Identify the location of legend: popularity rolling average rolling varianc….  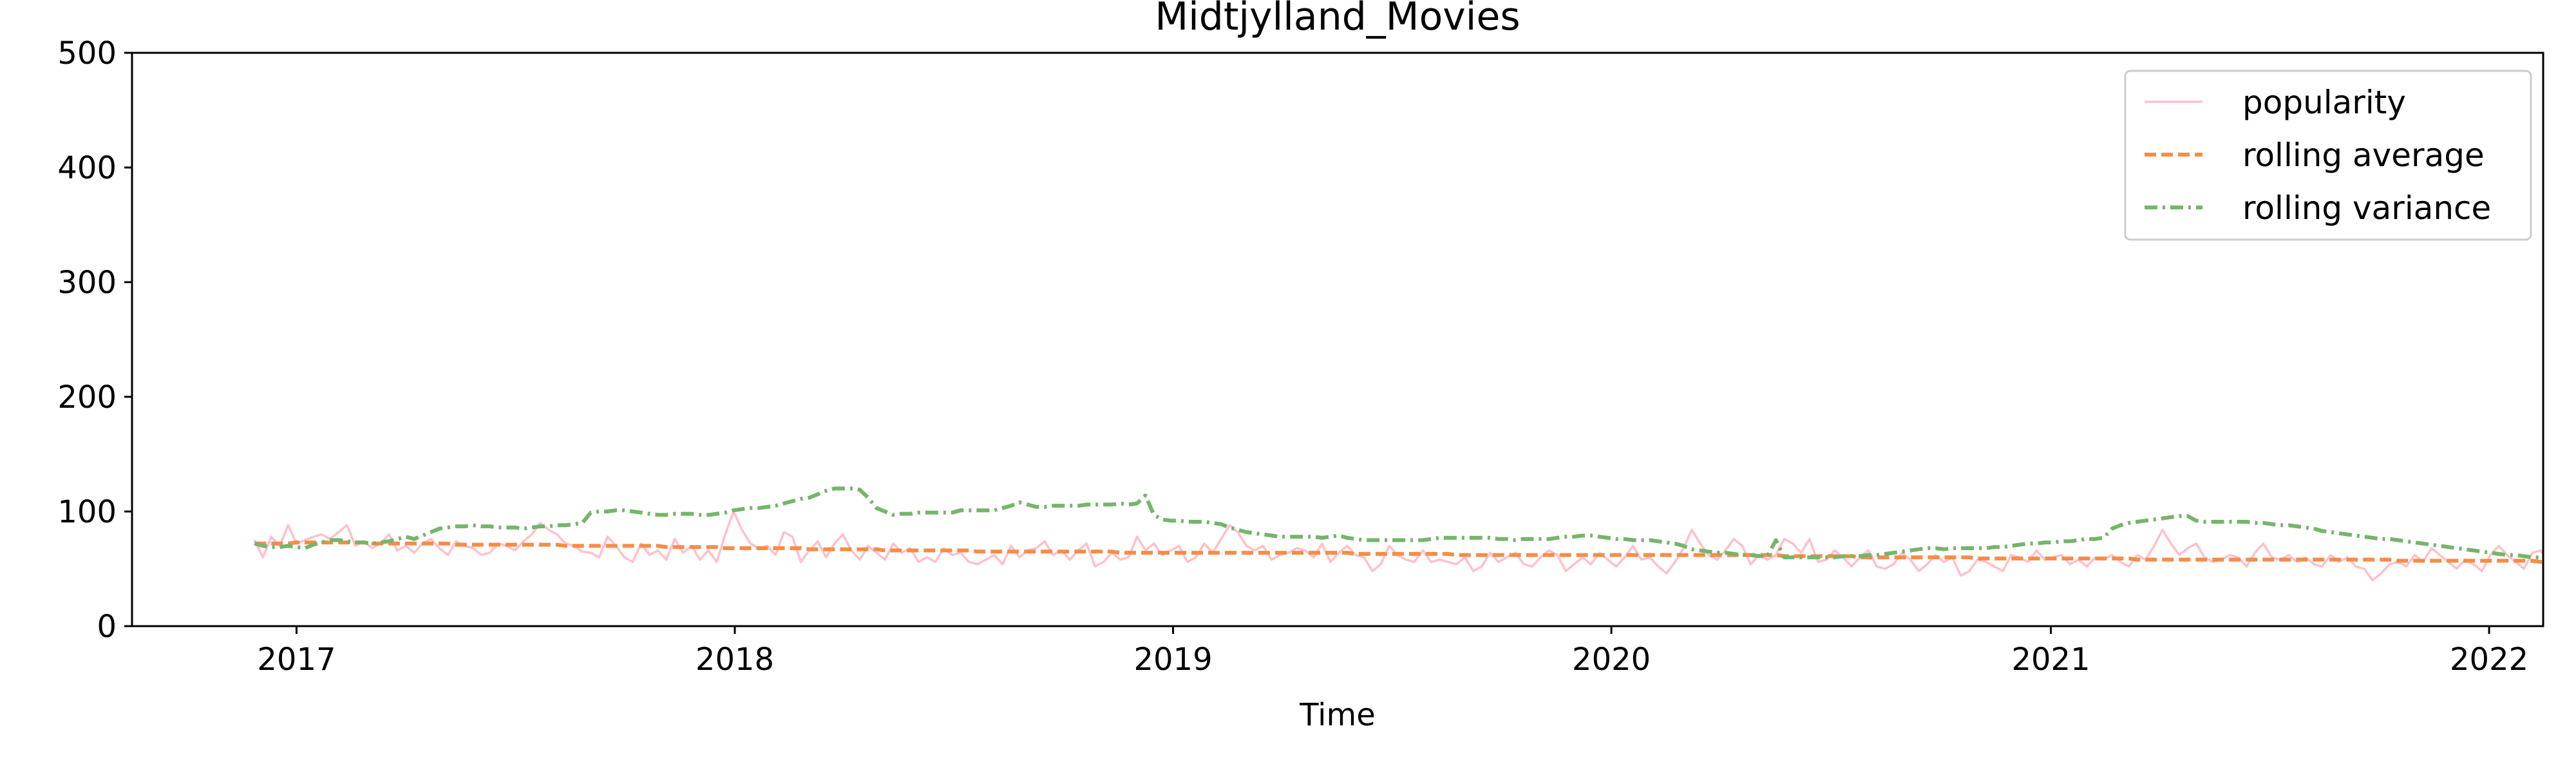
(2328, 155).